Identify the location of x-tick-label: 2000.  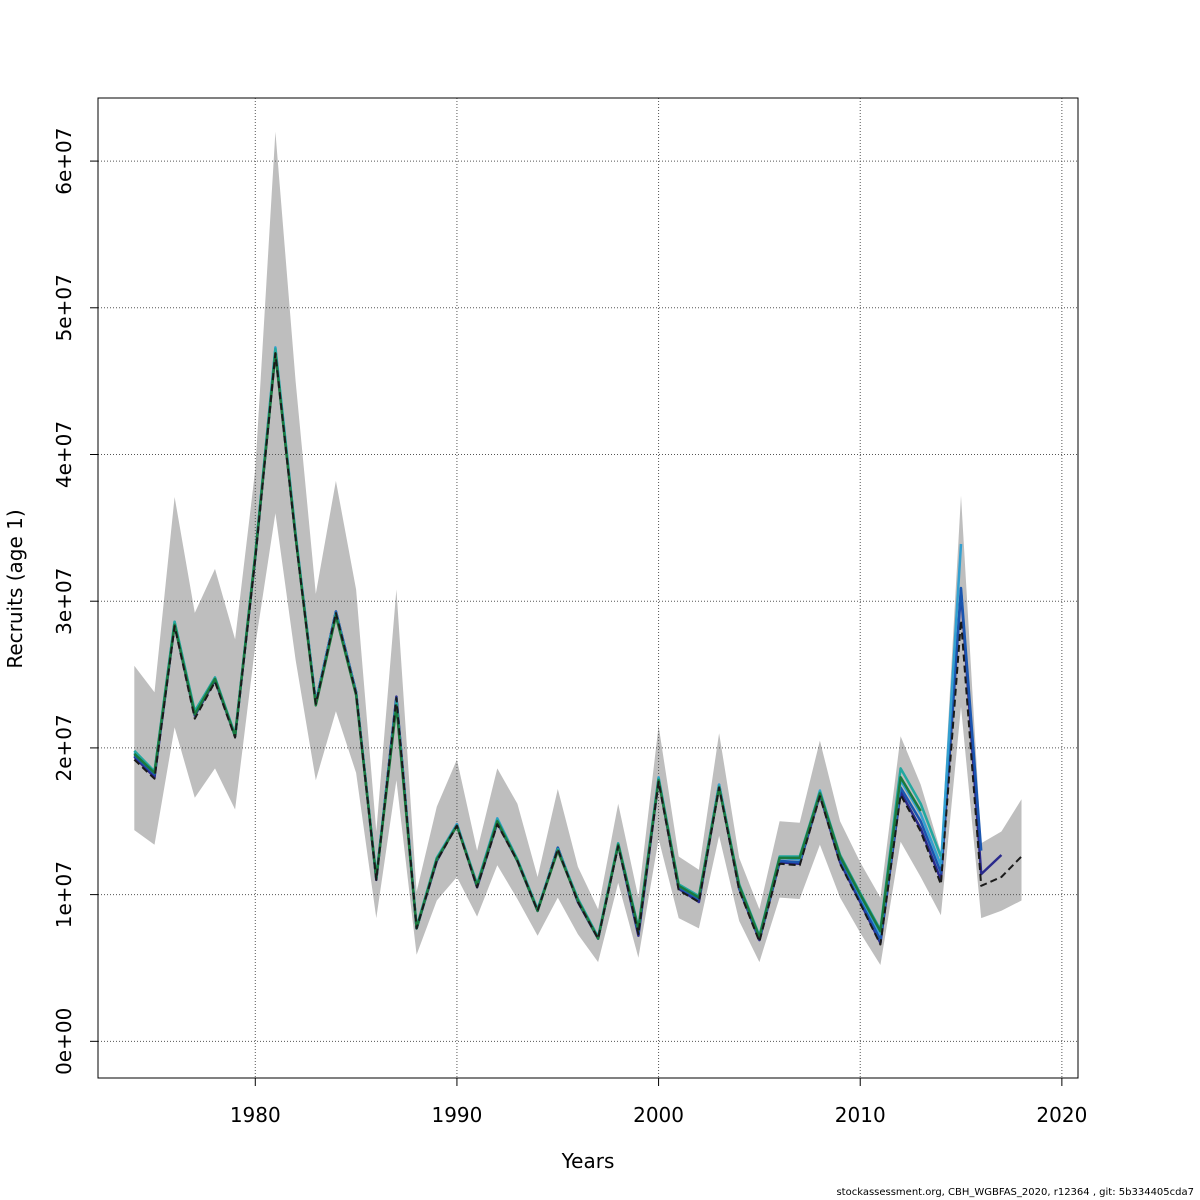
(658, 1115).